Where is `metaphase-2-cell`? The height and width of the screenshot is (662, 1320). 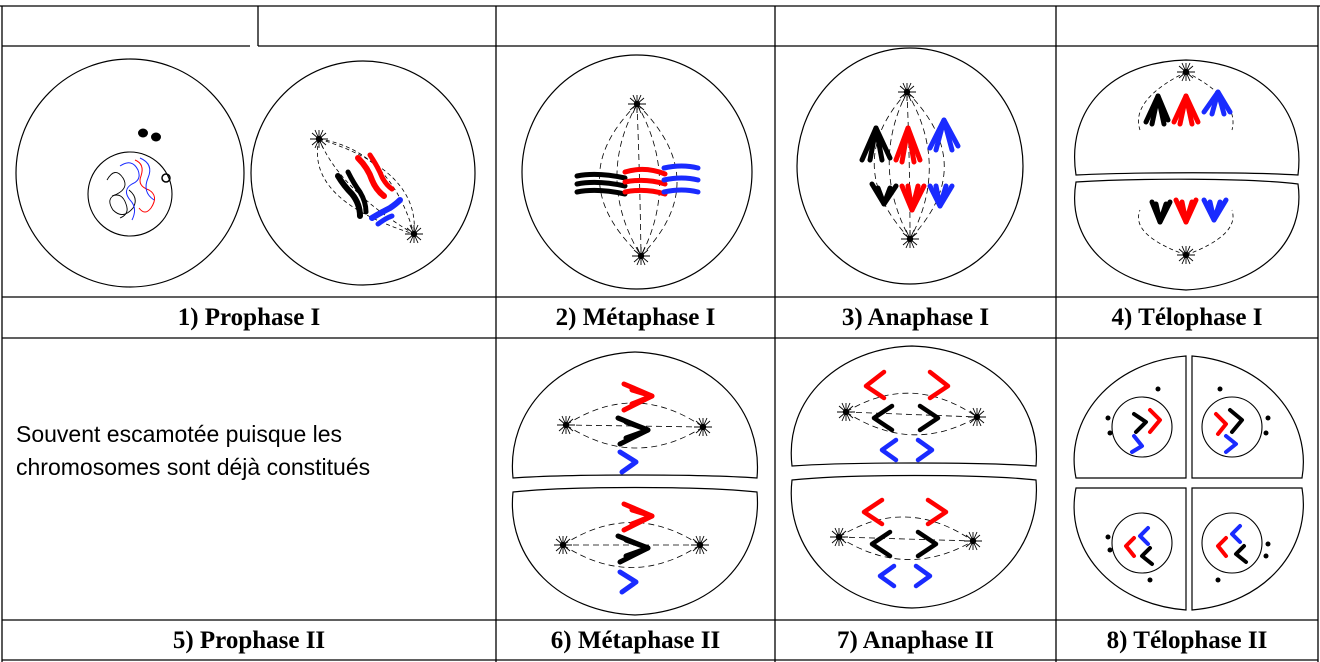 metaphase-2-cell is located at coordinates (635, 483).